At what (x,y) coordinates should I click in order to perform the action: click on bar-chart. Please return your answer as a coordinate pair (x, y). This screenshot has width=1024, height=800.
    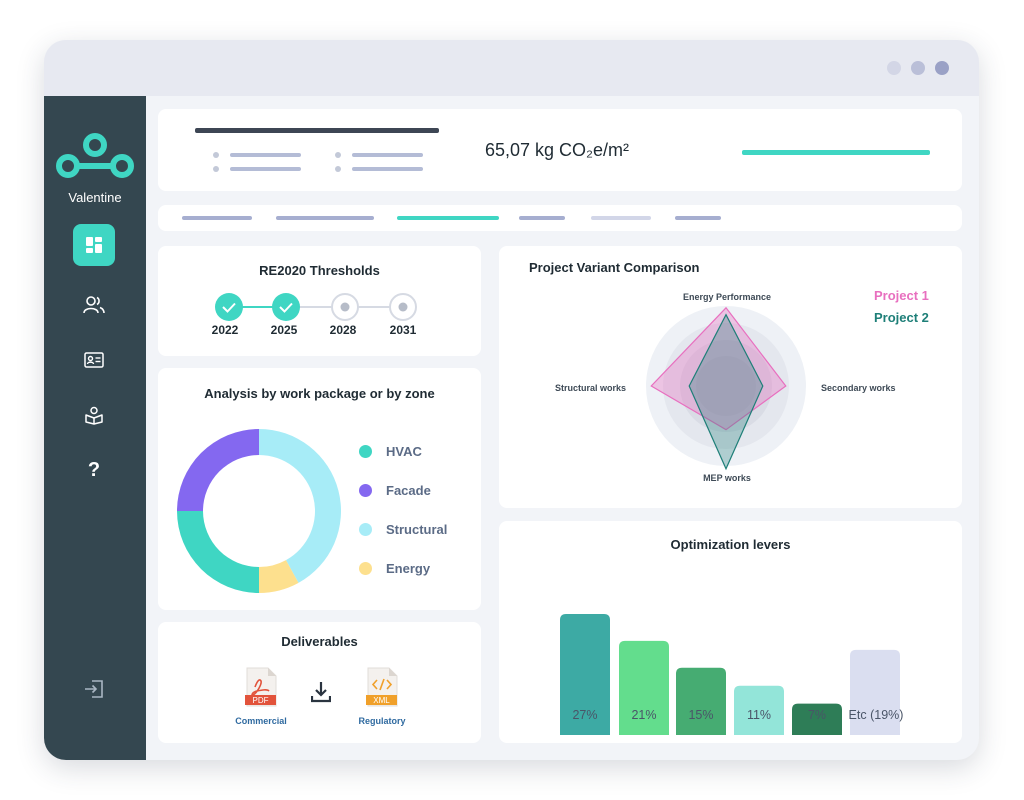
    Looking at the image, I should click on (730, 674).